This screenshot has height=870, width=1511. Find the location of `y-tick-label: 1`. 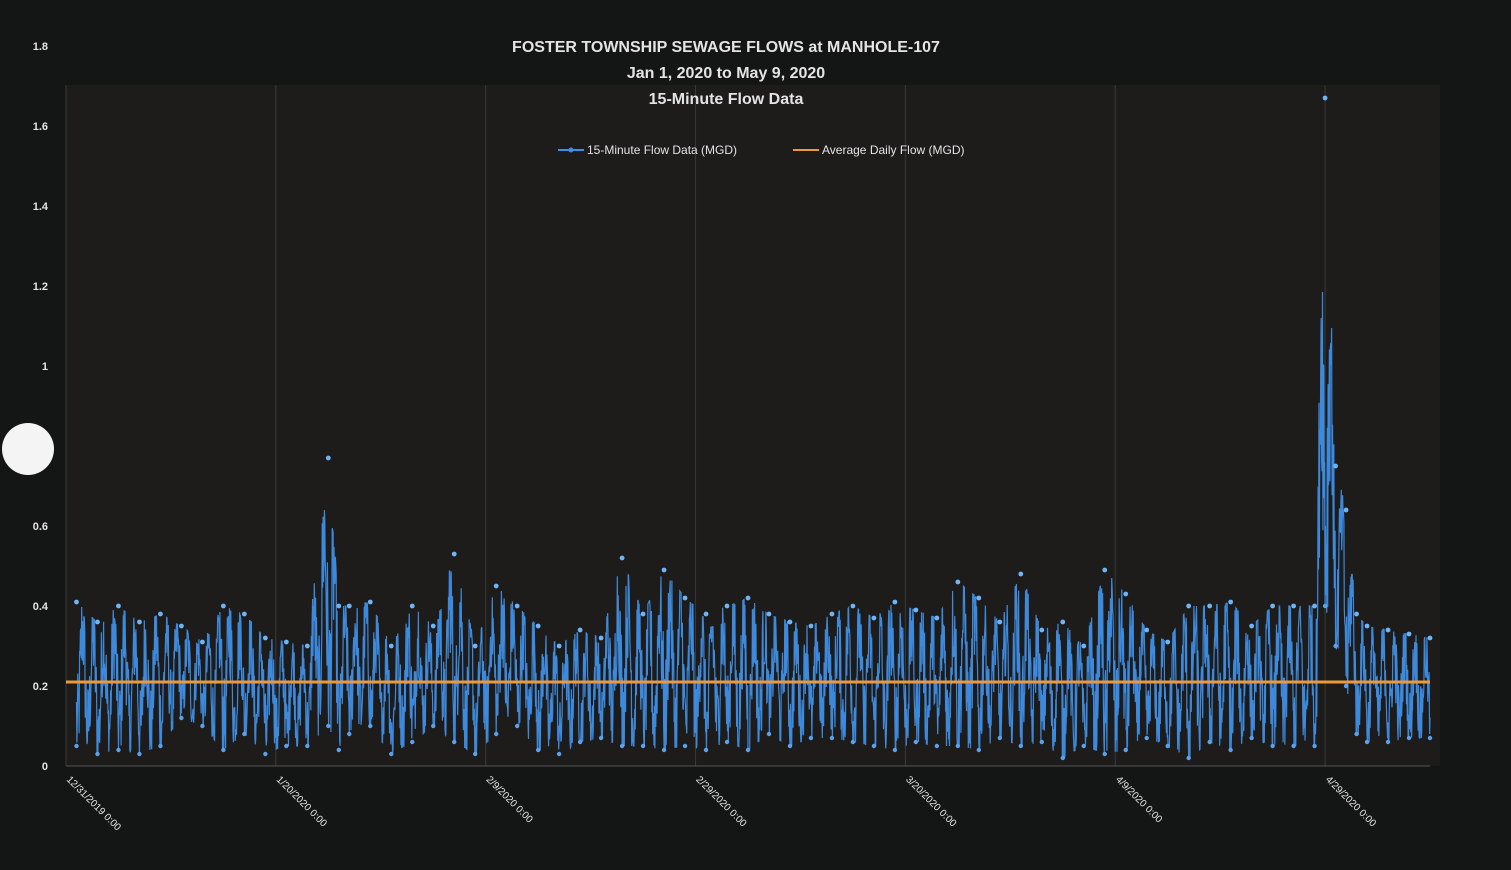

y-tick-label: 1 is located at coordinates (45, 367).